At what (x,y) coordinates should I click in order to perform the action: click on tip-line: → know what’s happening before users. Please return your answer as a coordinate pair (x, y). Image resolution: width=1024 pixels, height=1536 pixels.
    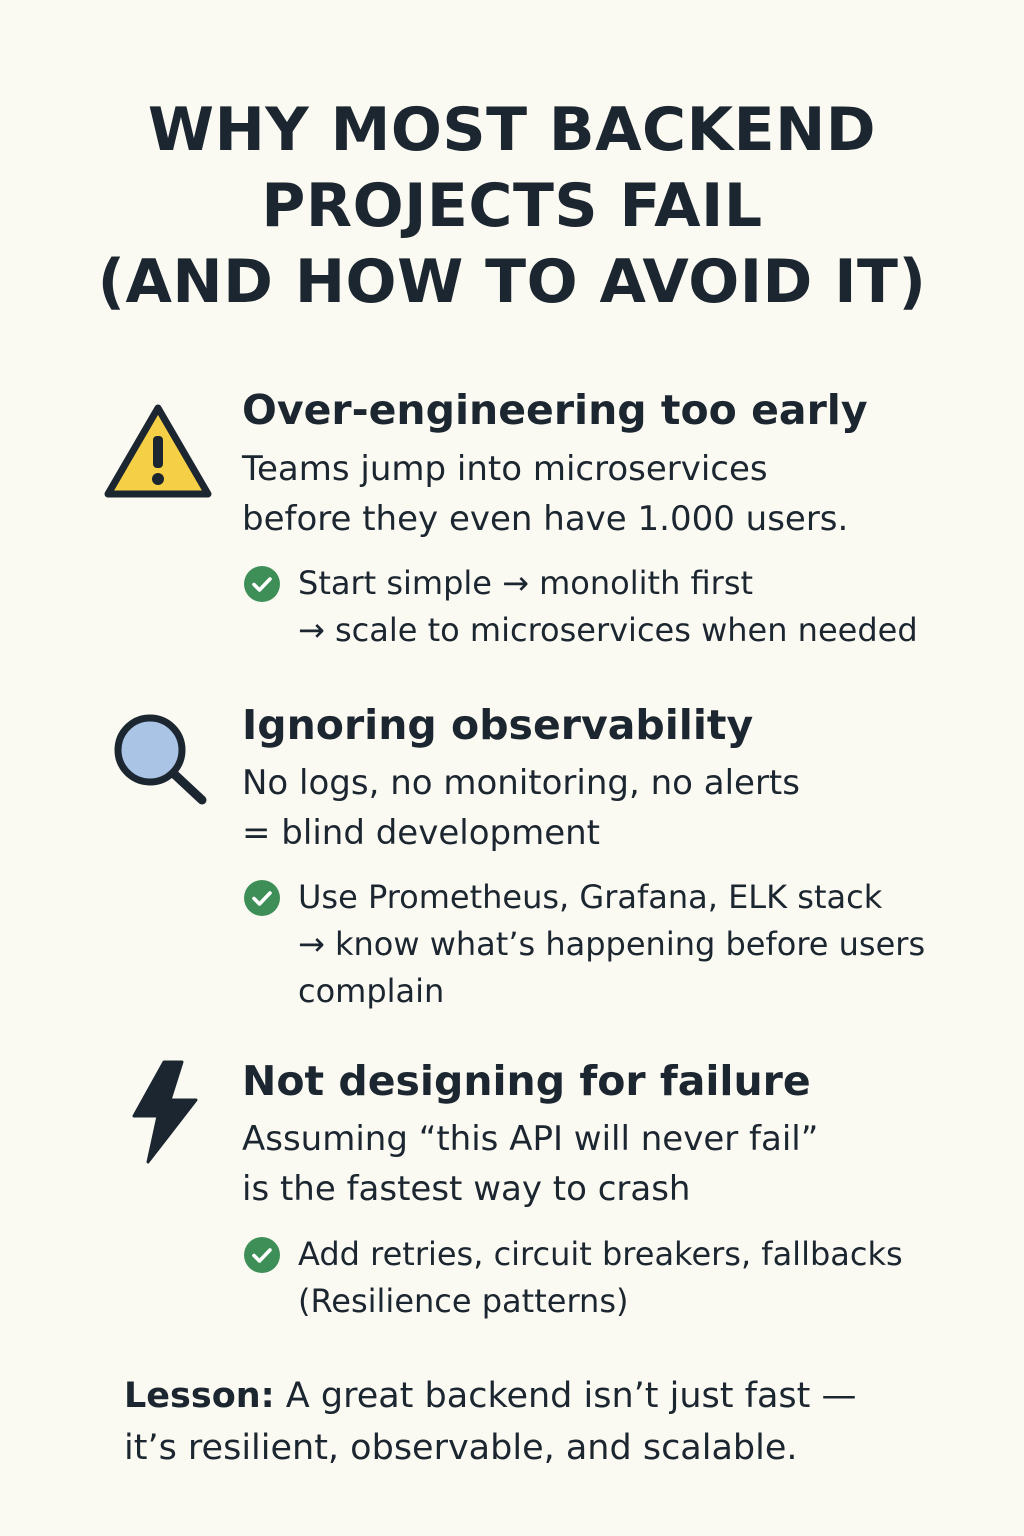
    Looking at the image, I should click on (612, 944).